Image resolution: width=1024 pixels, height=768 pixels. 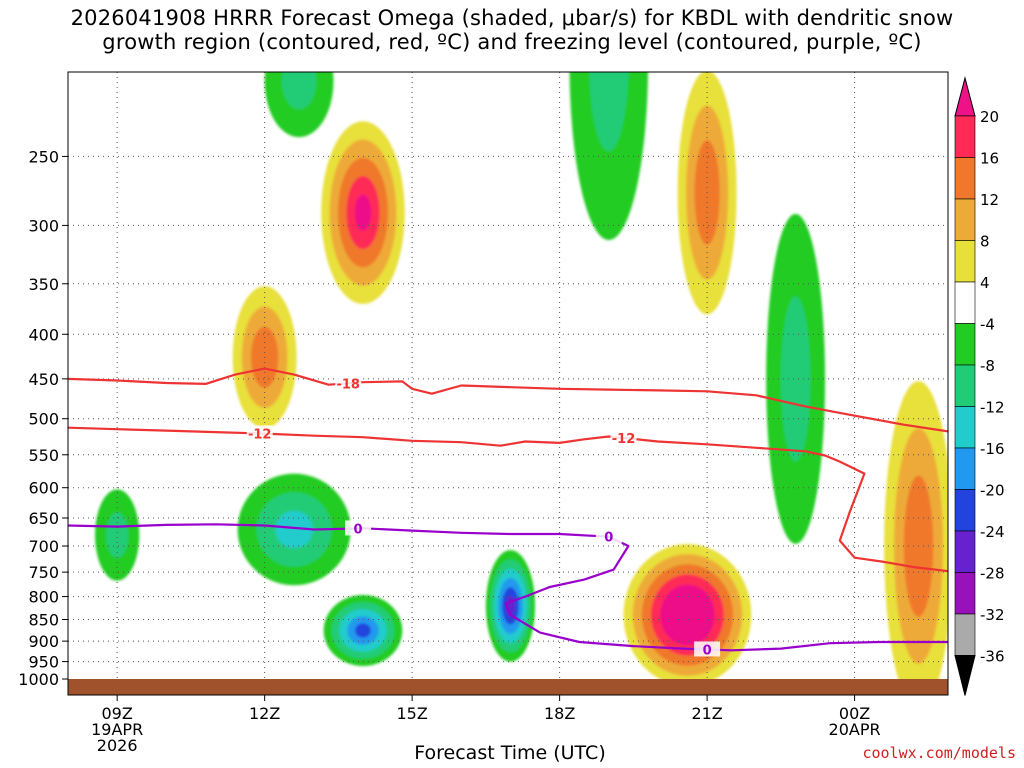 What do you see at coordinates (989, 159) in the screenshot?
I see `colorbar-label: 16` at bounding box center [989, 159].